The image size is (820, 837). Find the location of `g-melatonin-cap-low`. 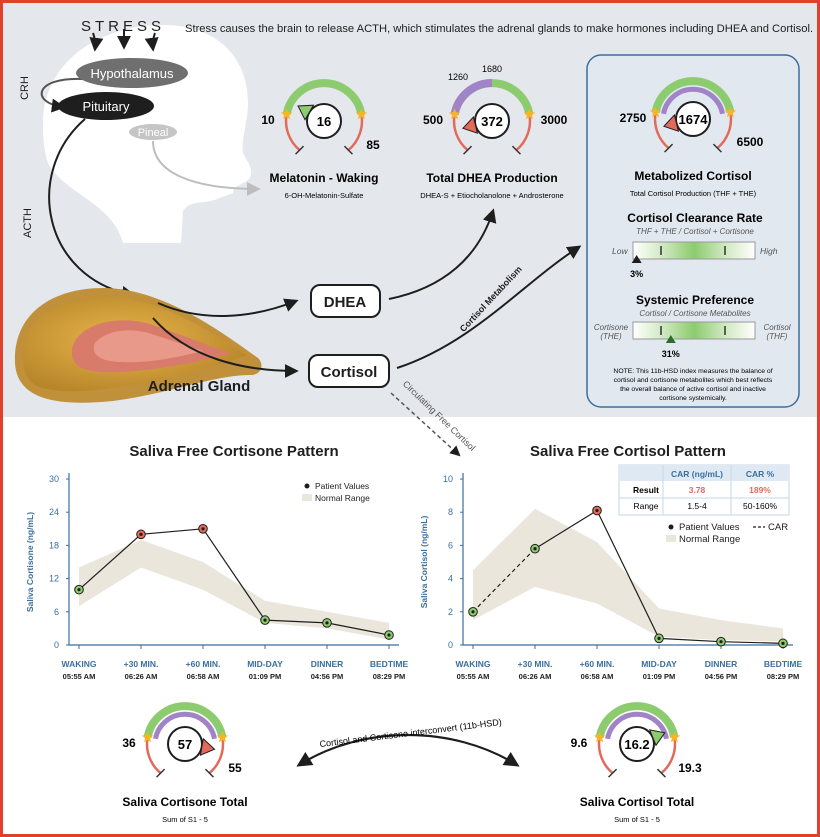

g-melatonin-cap-low is located at coordinates (300, 150).